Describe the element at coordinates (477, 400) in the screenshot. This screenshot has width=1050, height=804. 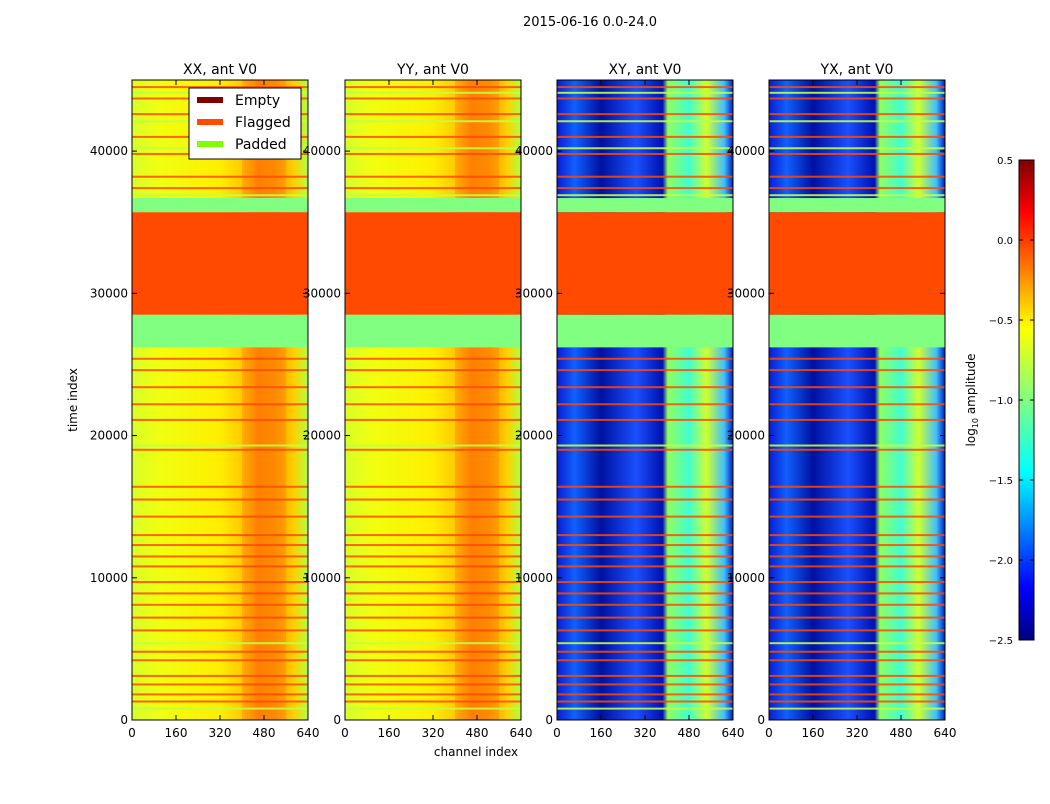
I see `heatmap-band` at that location.